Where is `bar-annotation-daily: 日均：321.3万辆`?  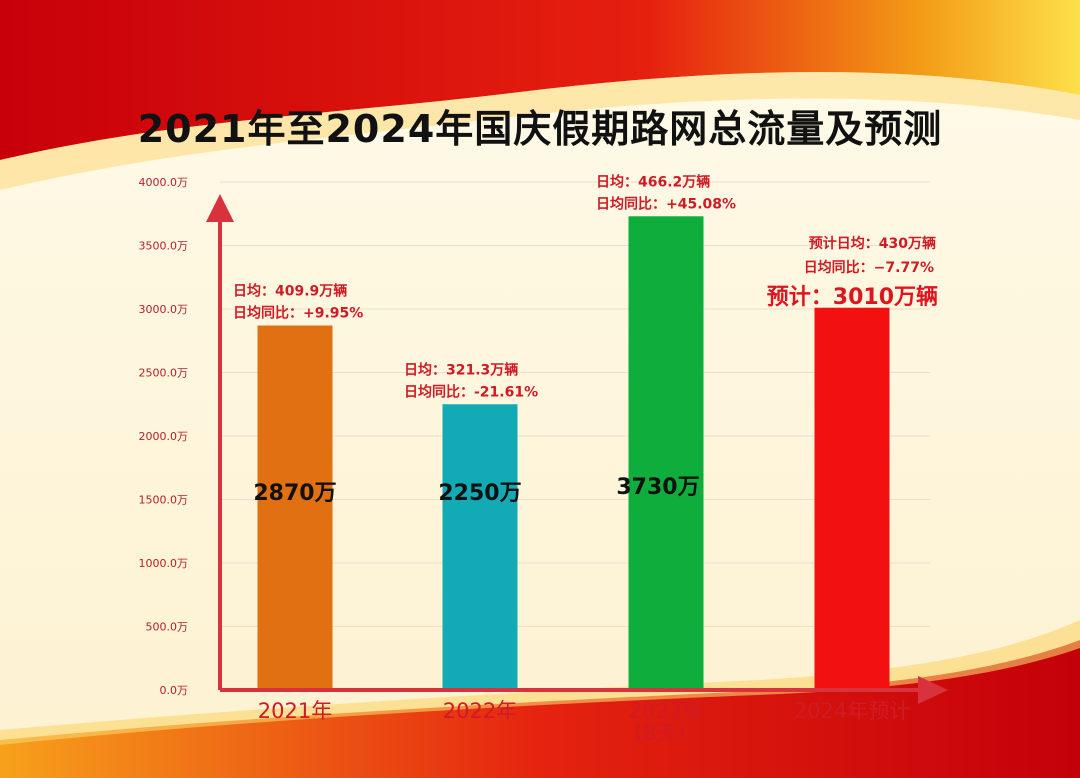
bar-annotation-daily: 日均：321.3万辆 is located at coordinates (461, 369).